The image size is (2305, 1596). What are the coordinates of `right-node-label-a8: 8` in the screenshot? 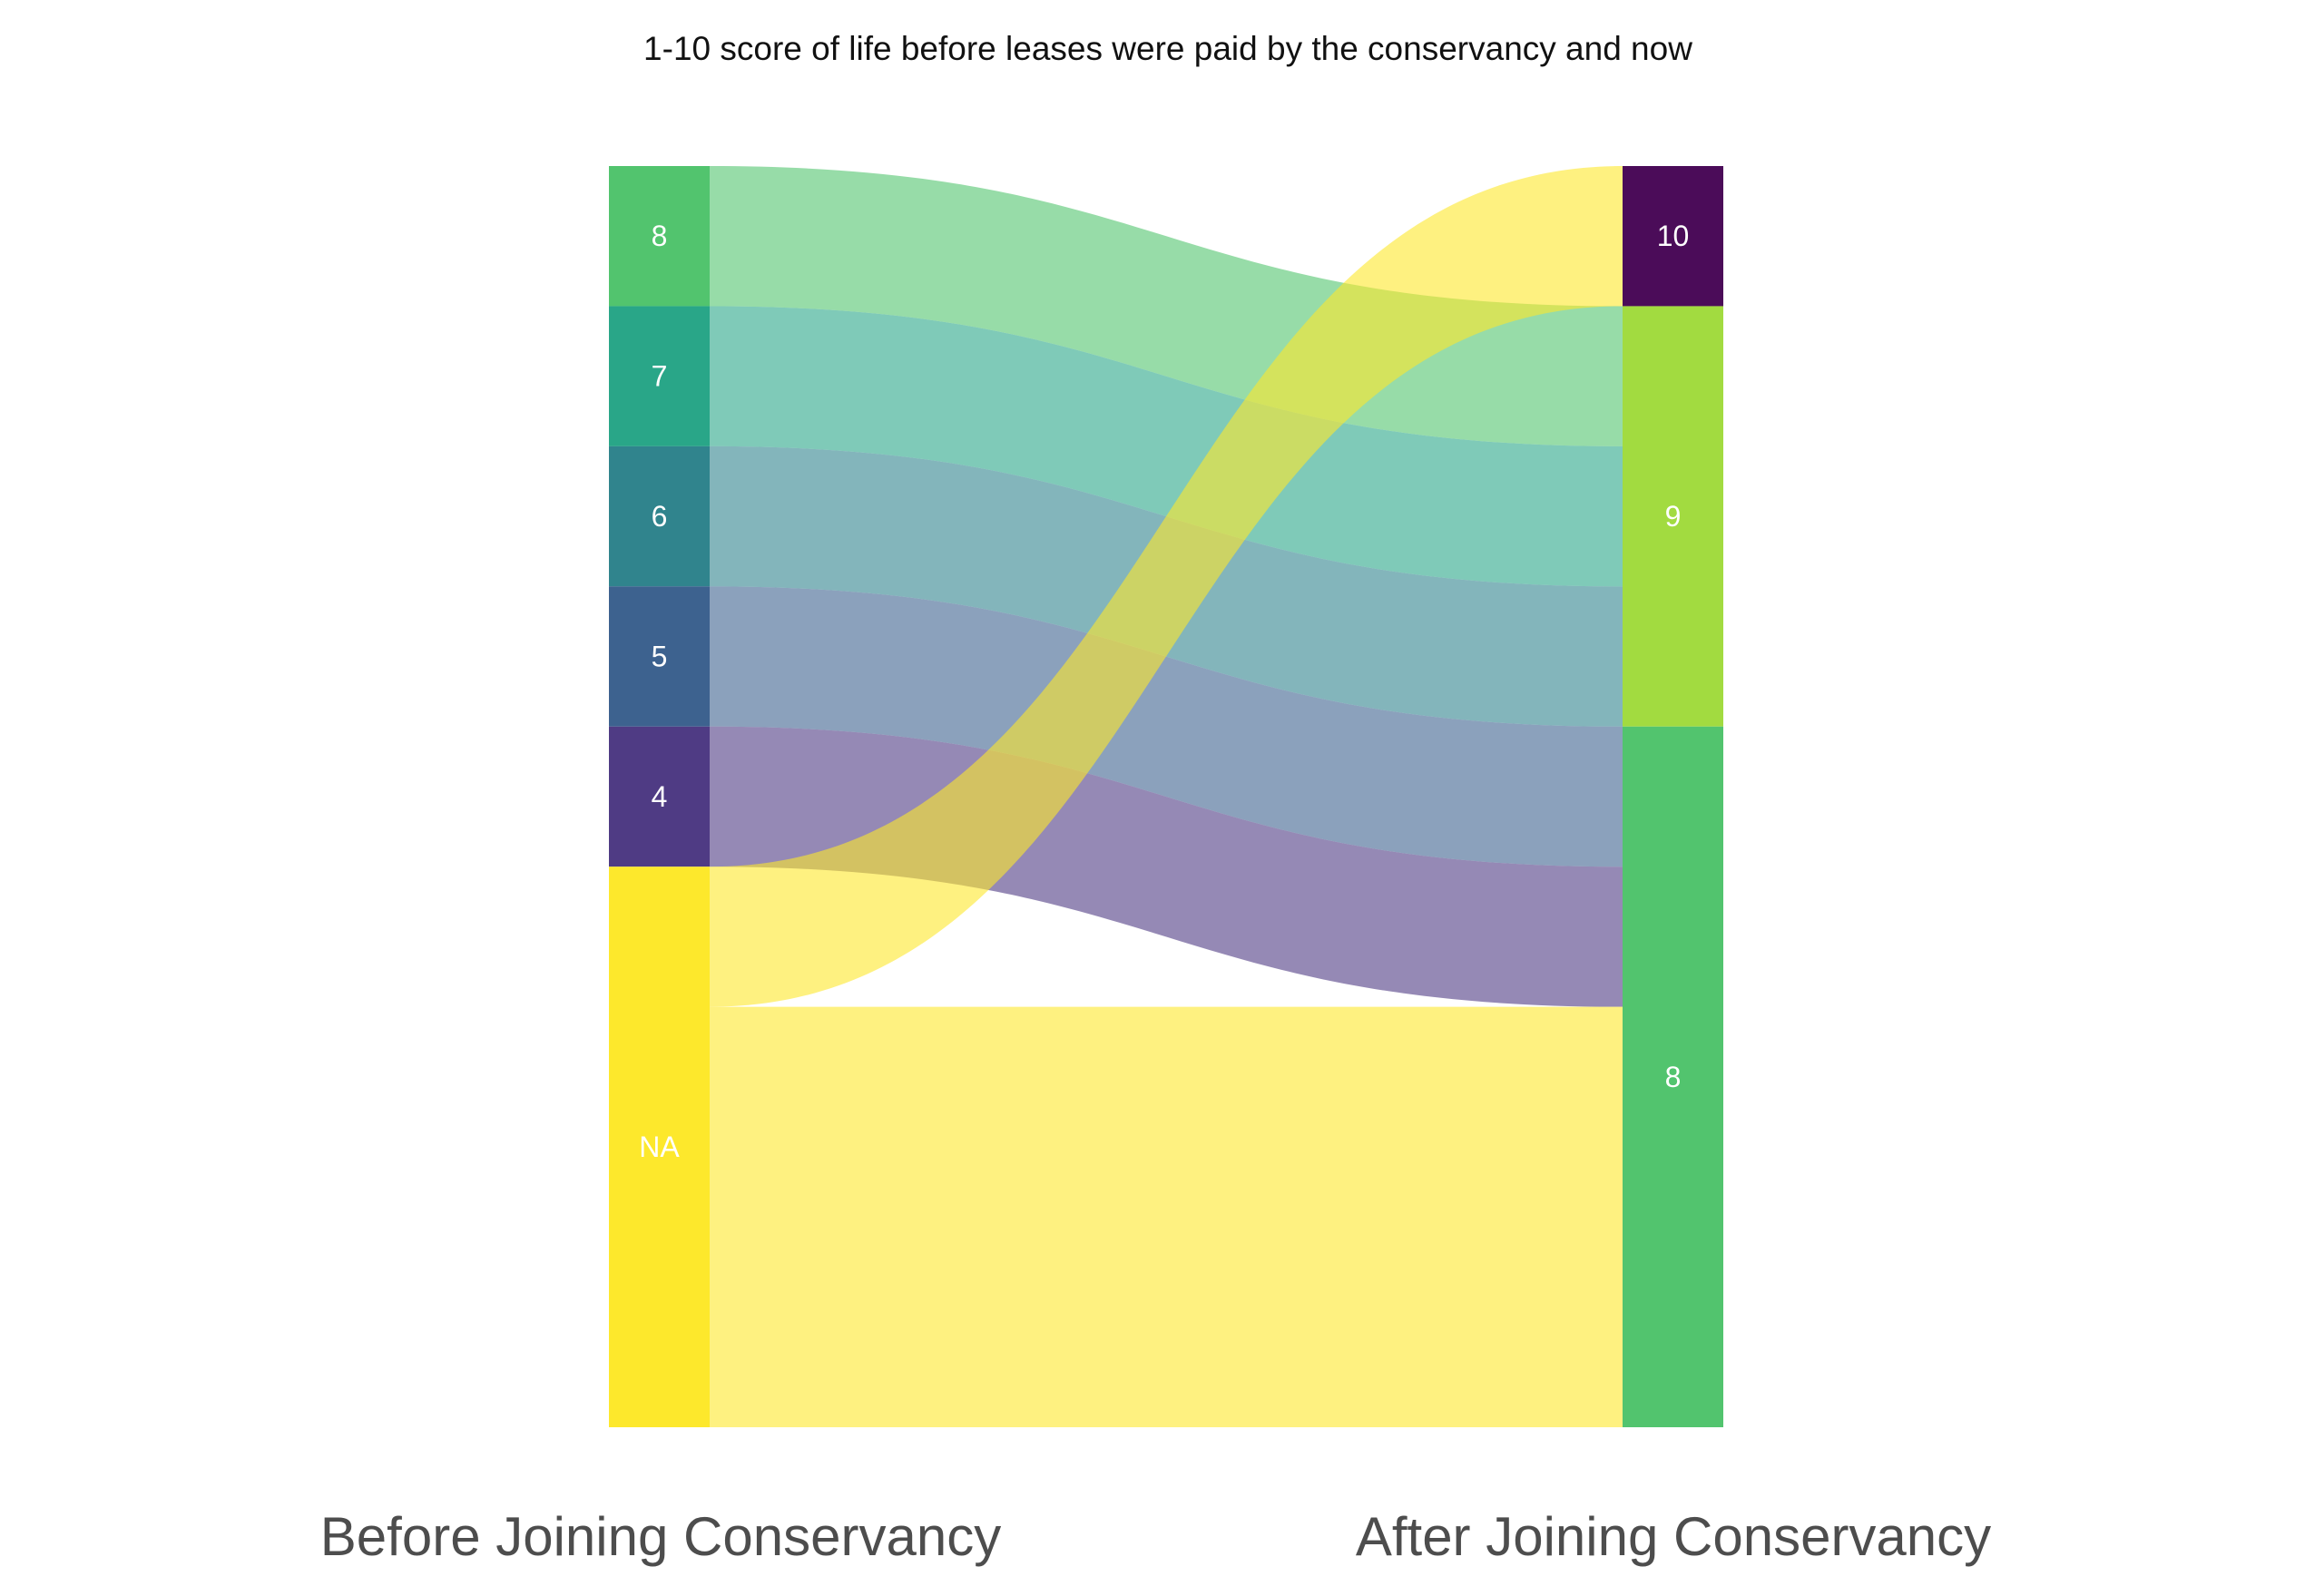 It's located at (1674, 1077).